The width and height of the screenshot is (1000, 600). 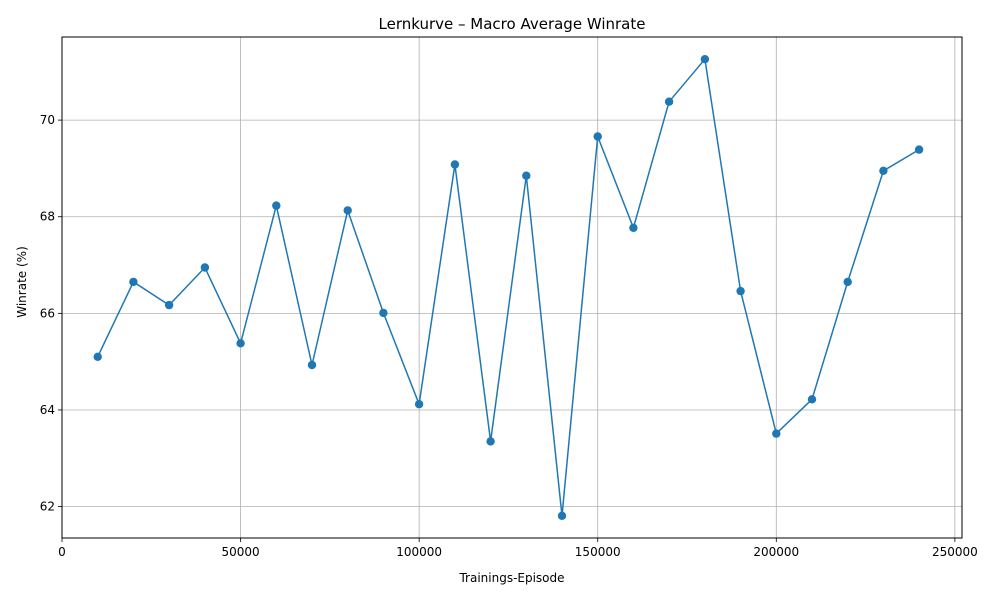 I want to click on x-tick-label: 100000, so click(x=419, y=552).